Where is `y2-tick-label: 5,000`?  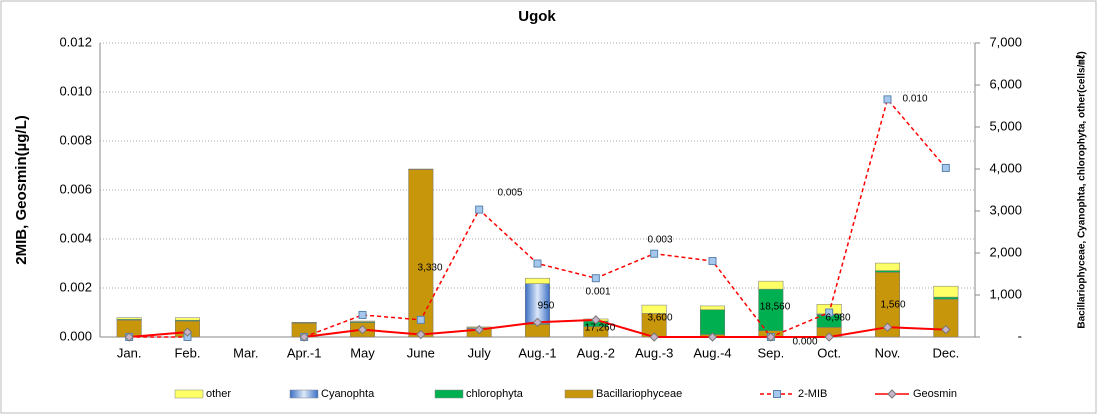
y2-tick-label: 5,000 is located at coordinates (1005, 125).